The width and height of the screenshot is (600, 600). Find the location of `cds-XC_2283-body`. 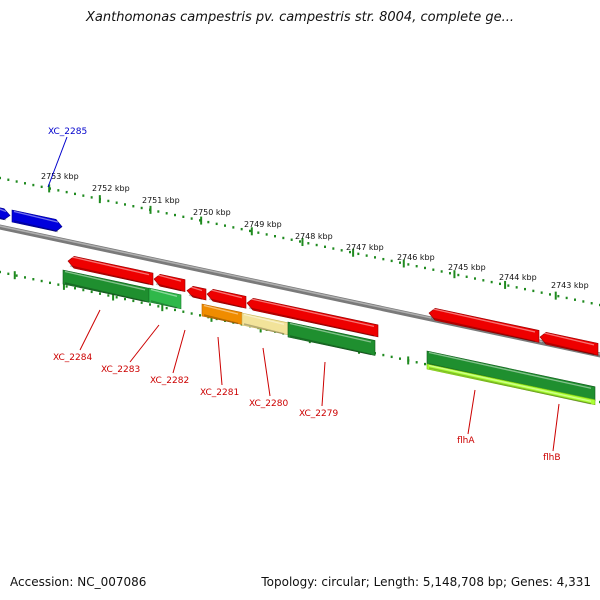

cds-XC_2283-body is located at coordinates (165, 298).